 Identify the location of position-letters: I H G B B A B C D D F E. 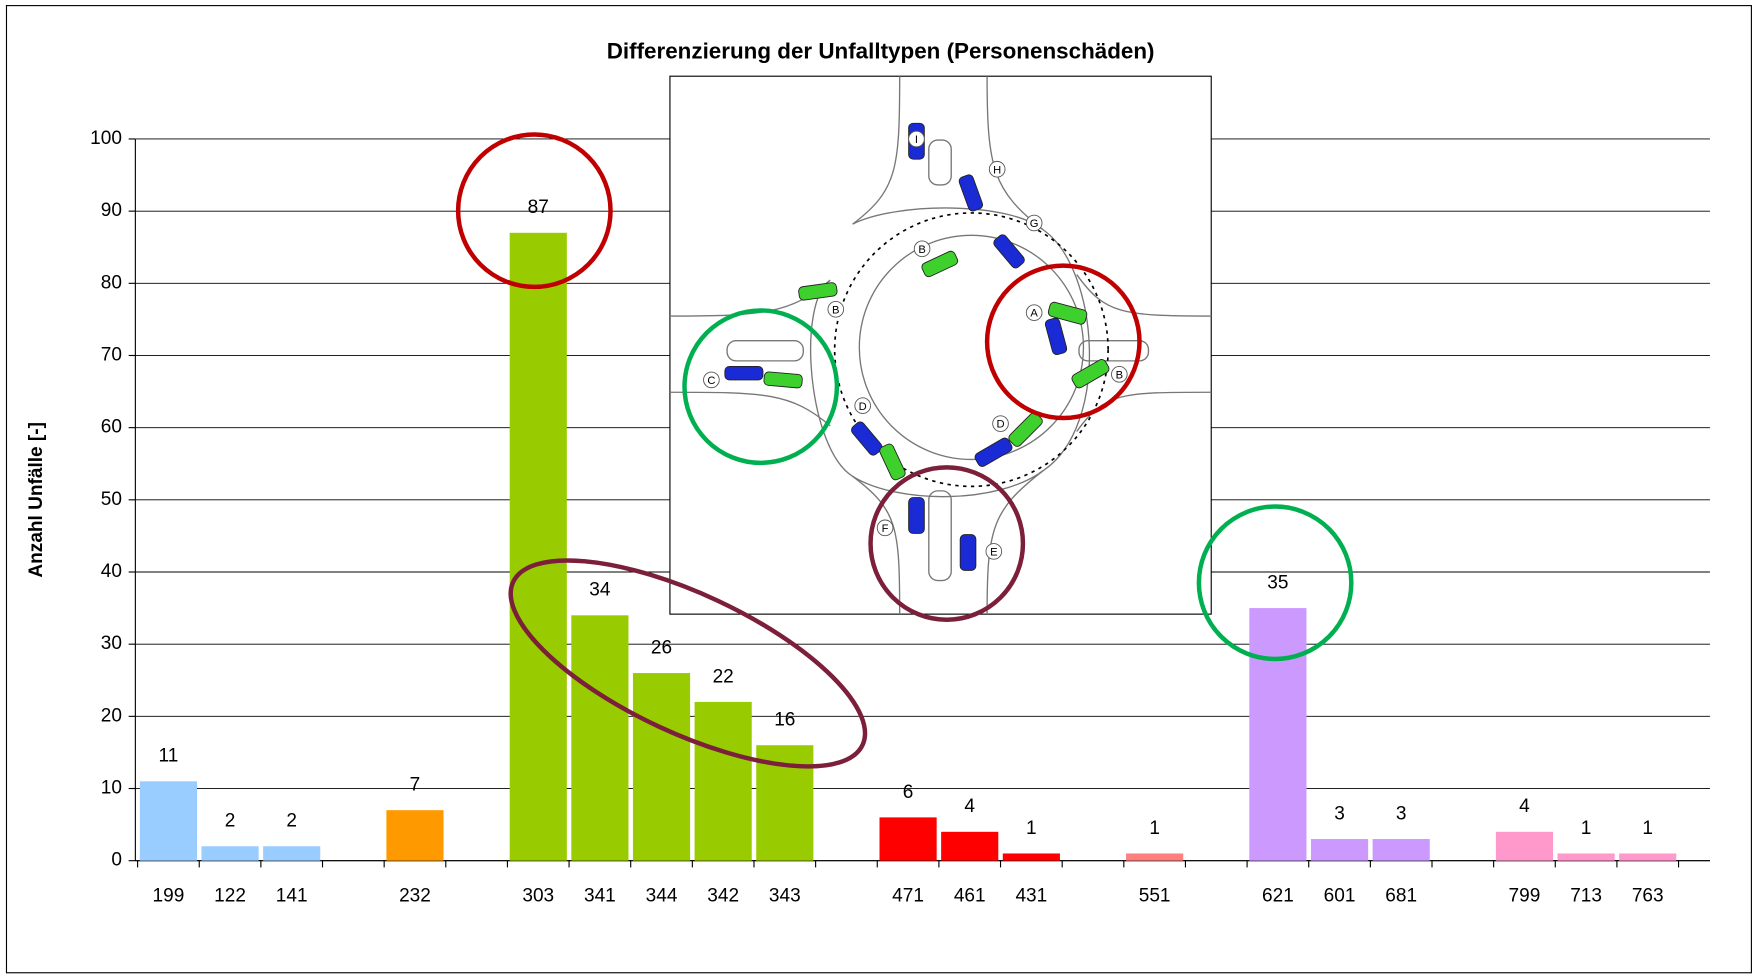
(915, 345).